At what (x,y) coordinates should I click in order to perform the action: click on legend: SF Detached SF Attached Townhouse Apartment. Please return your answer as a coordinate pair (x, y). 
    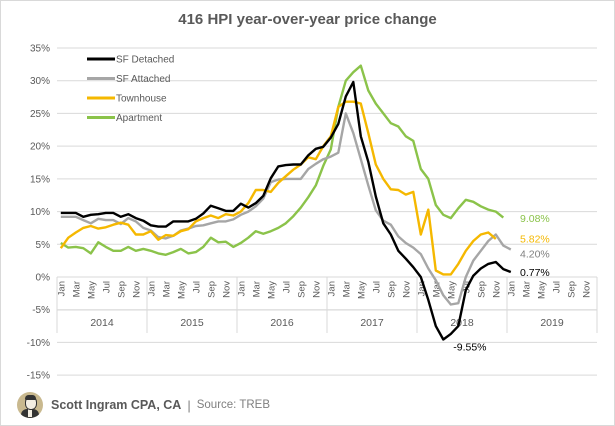
    Looking at the image, I should click on (130, 89).